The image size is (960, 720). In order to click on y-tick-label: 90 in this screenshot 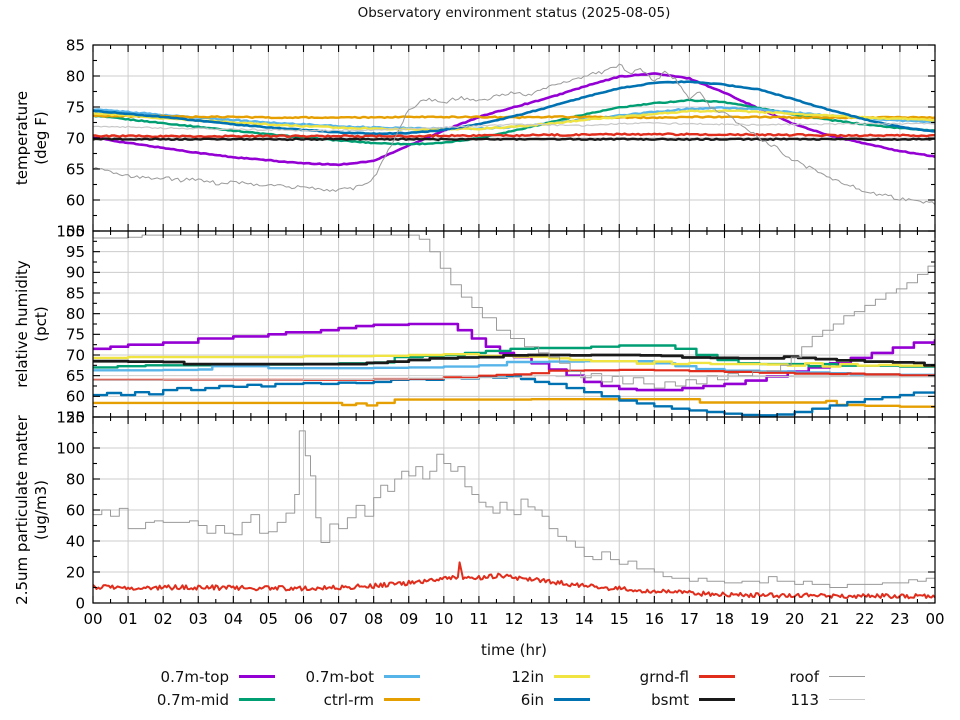, I will do `click(75, 273)`.